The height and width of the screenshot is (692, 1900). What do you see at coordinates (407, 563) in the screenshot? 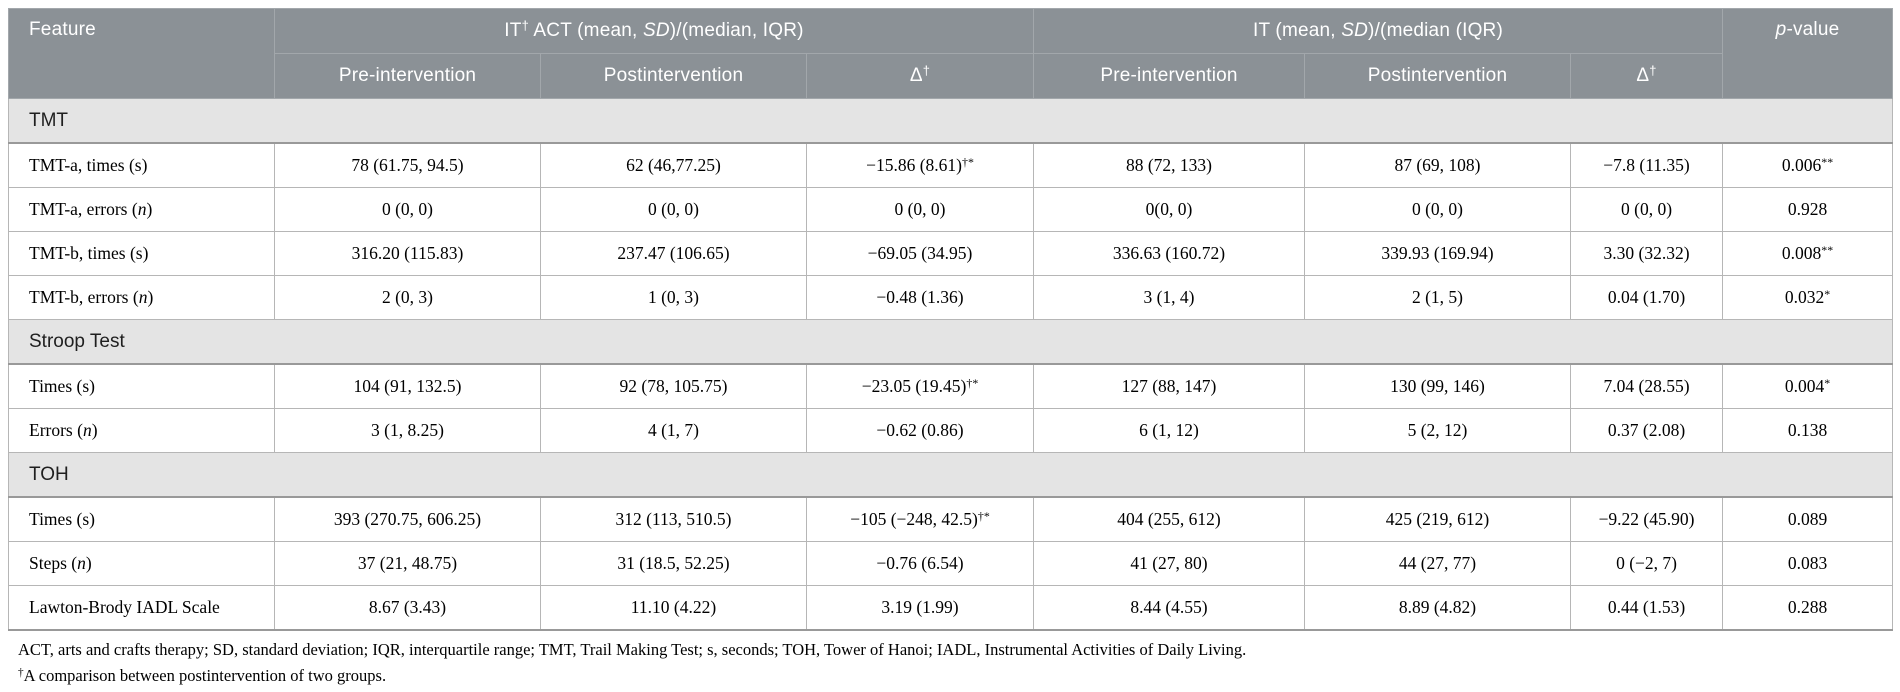
I see `data-cell: 37 (21, 48.75)` at bounding box center [407, 563].